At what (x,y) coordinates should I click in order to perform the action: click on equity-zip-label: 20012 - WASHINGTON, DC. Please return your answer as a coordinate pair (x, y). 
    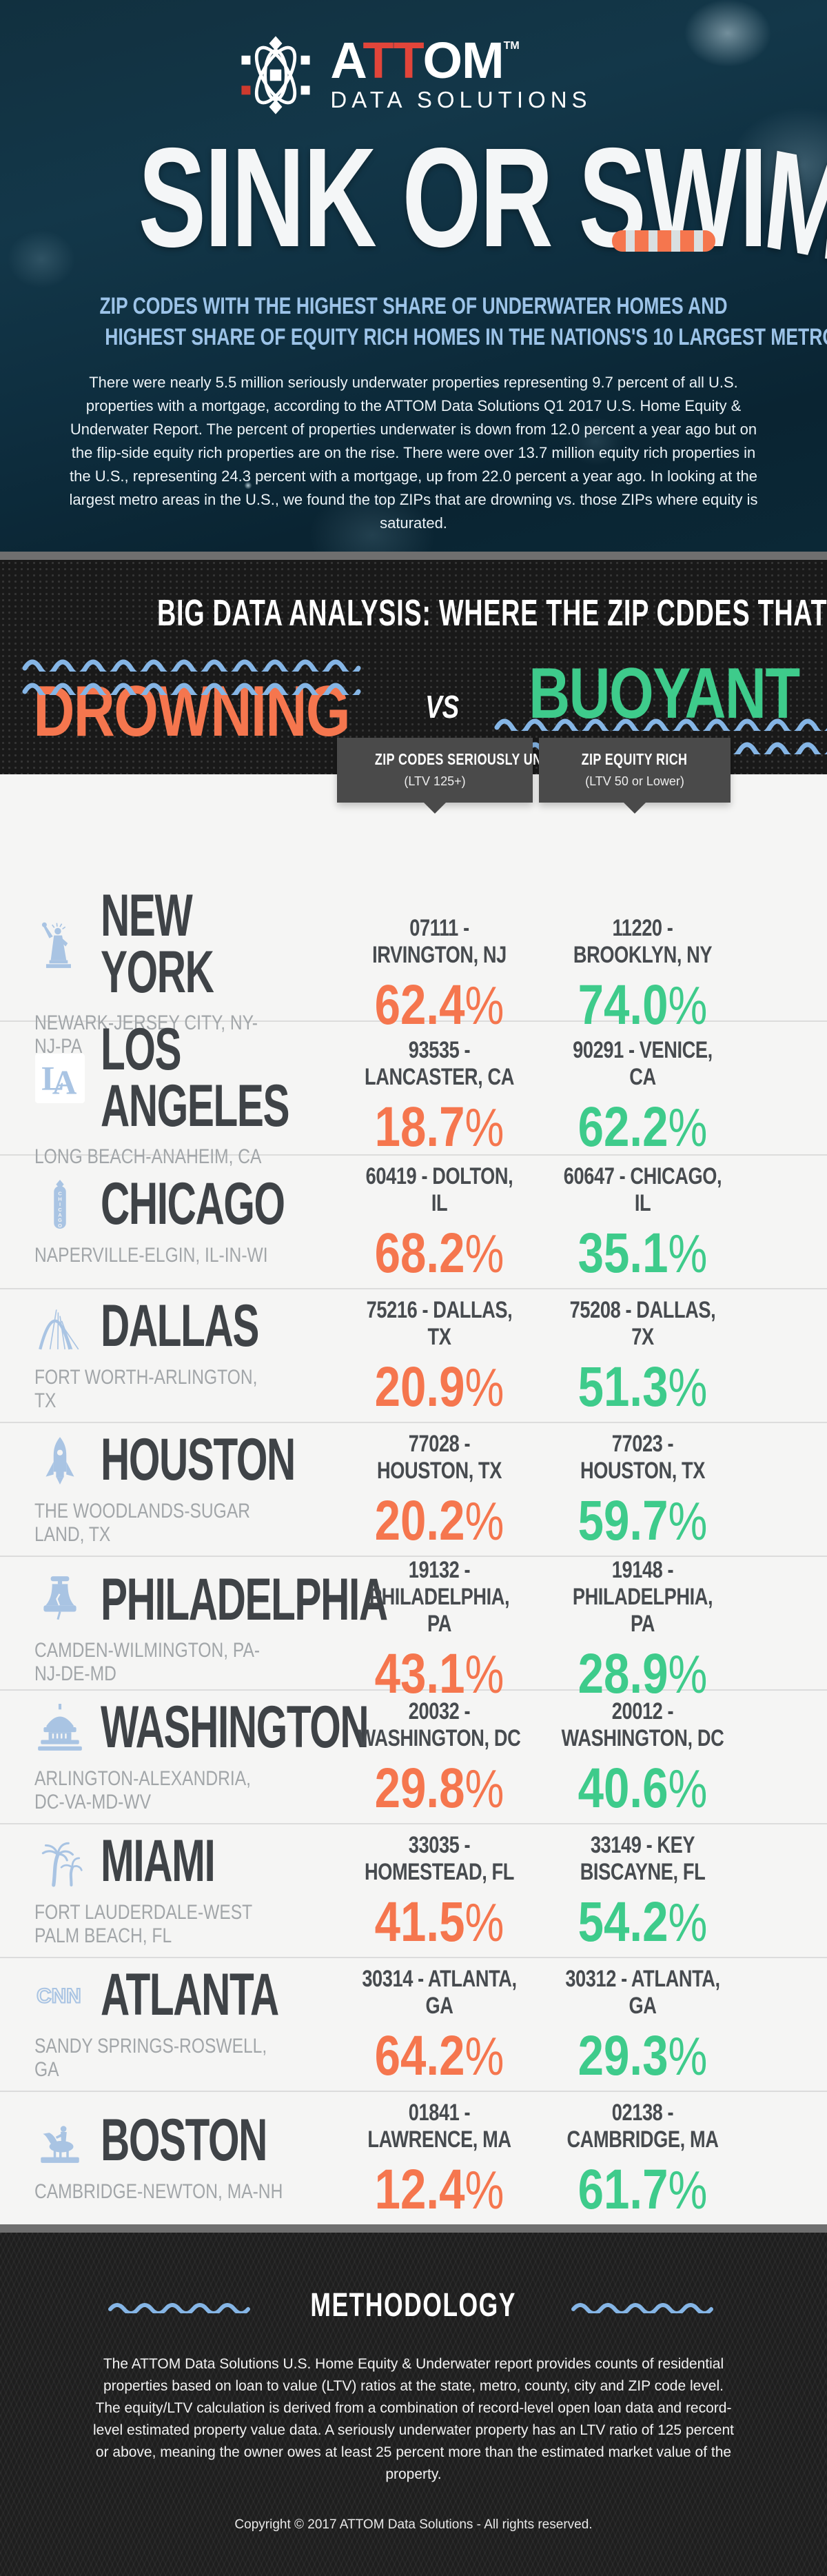
    Looking at the image, I should click on (643, 1725).